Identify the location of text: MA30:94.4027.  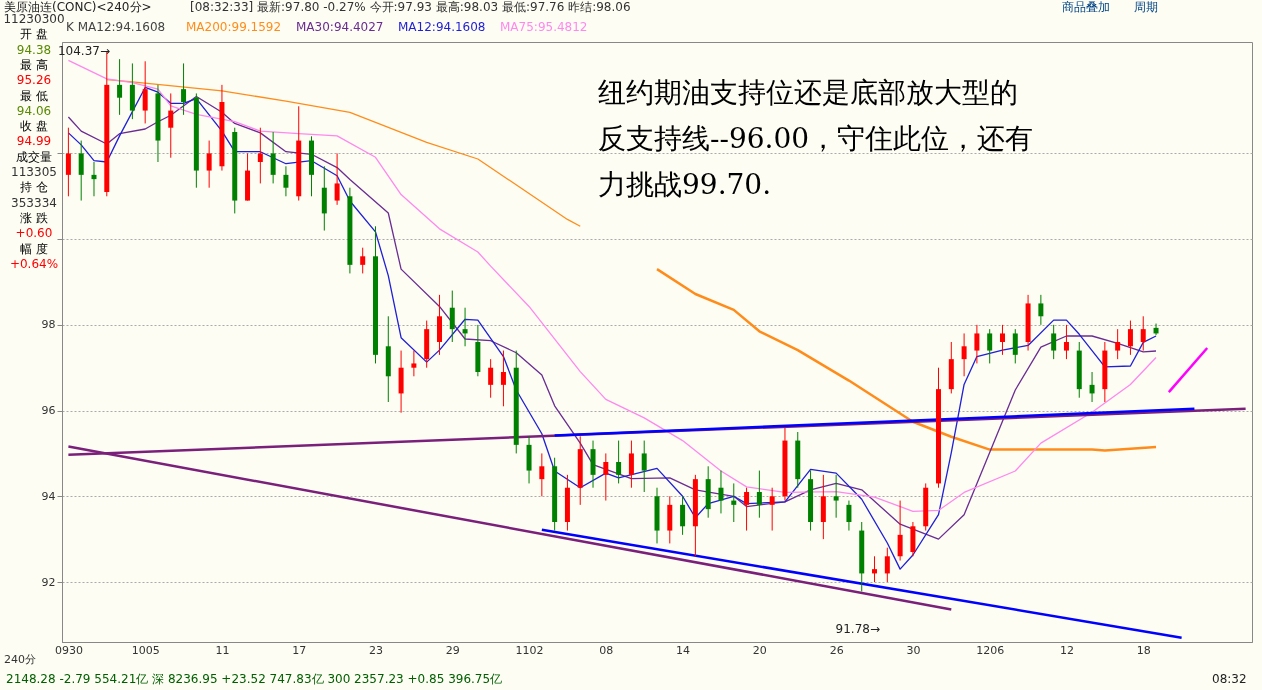
(340, 27).